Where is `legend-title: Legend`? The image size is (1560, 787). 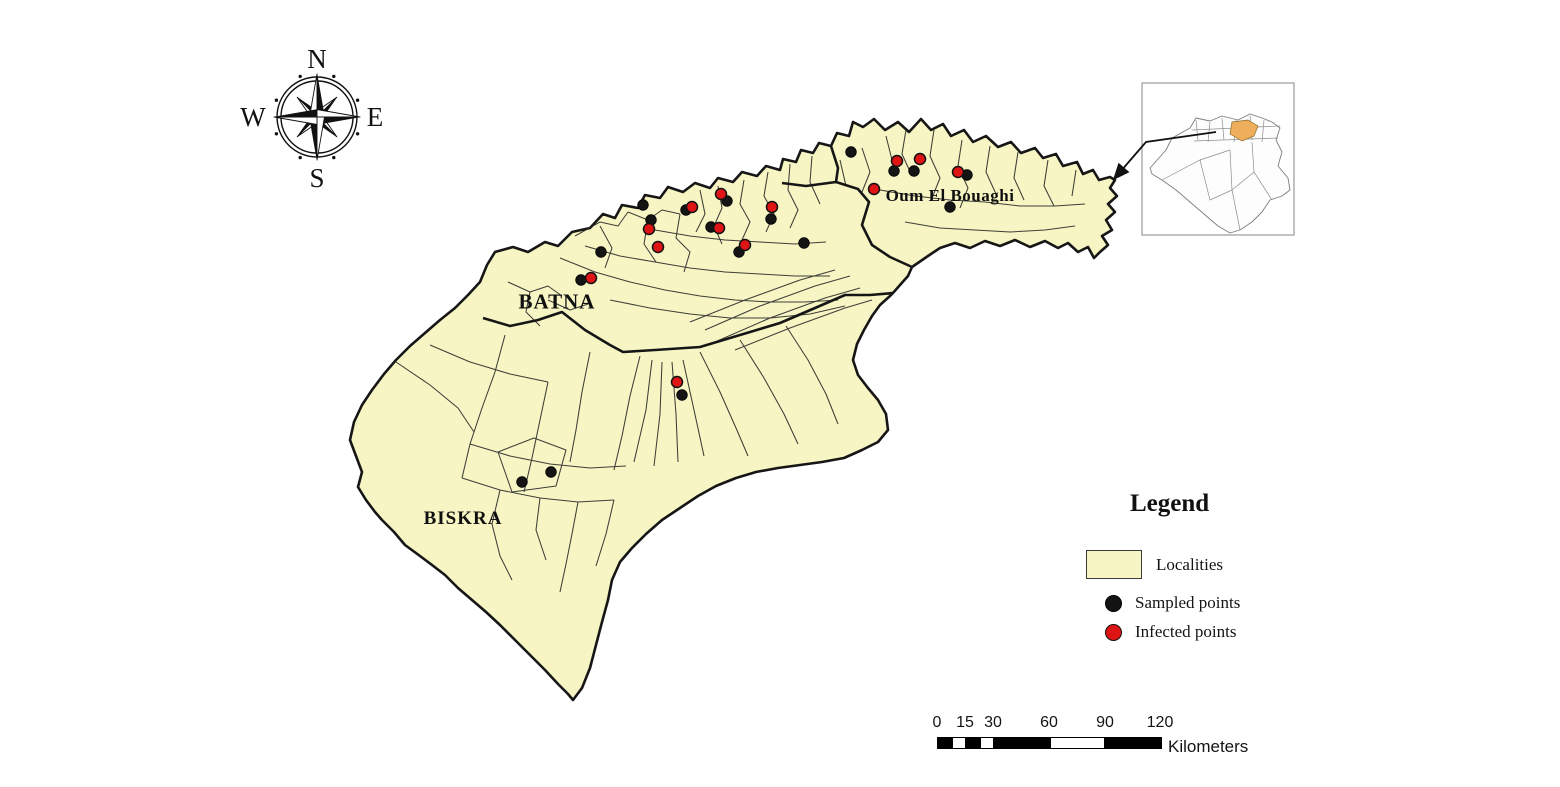 legend-title: Legend is located at coordinates (1170, 503).